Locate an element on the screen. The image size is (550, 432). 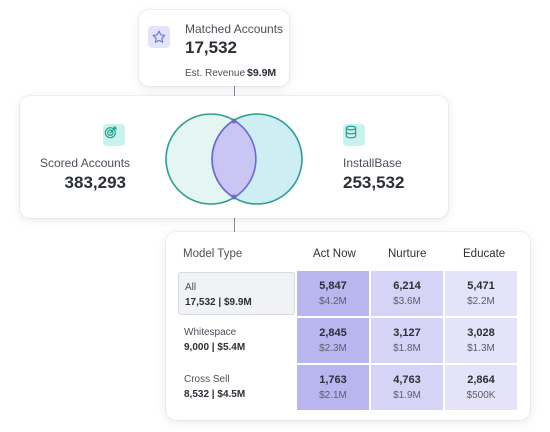
cell-count: 5,471 is located at coordinates (481, 286).